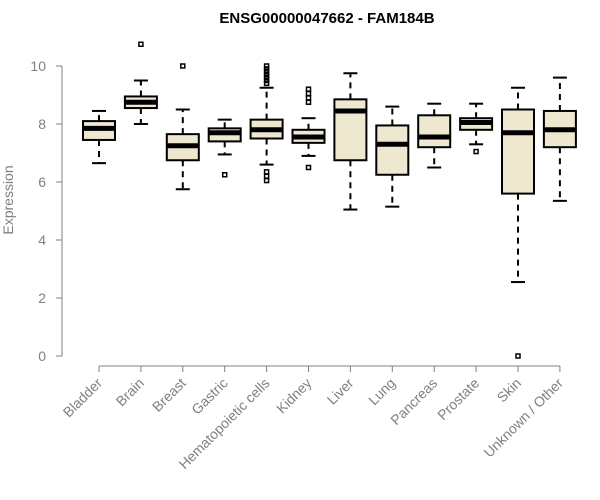 The image size is (600, 500). Describe the element at coordinates (509, 390) in the screenshot. I see `x-tick-label-10: Skin` at that location.